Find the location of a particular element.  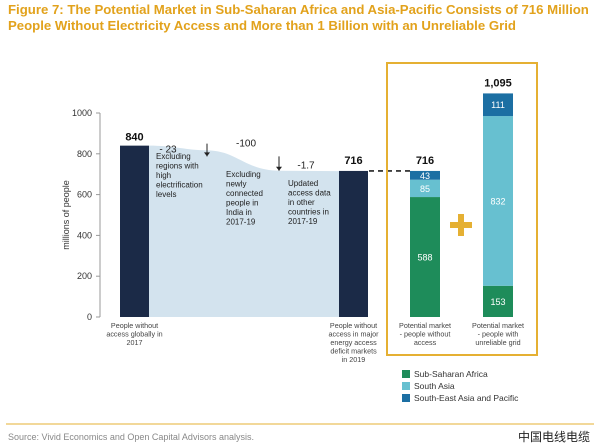

segment-value-label: 832 is located at coordinates (497, 201).